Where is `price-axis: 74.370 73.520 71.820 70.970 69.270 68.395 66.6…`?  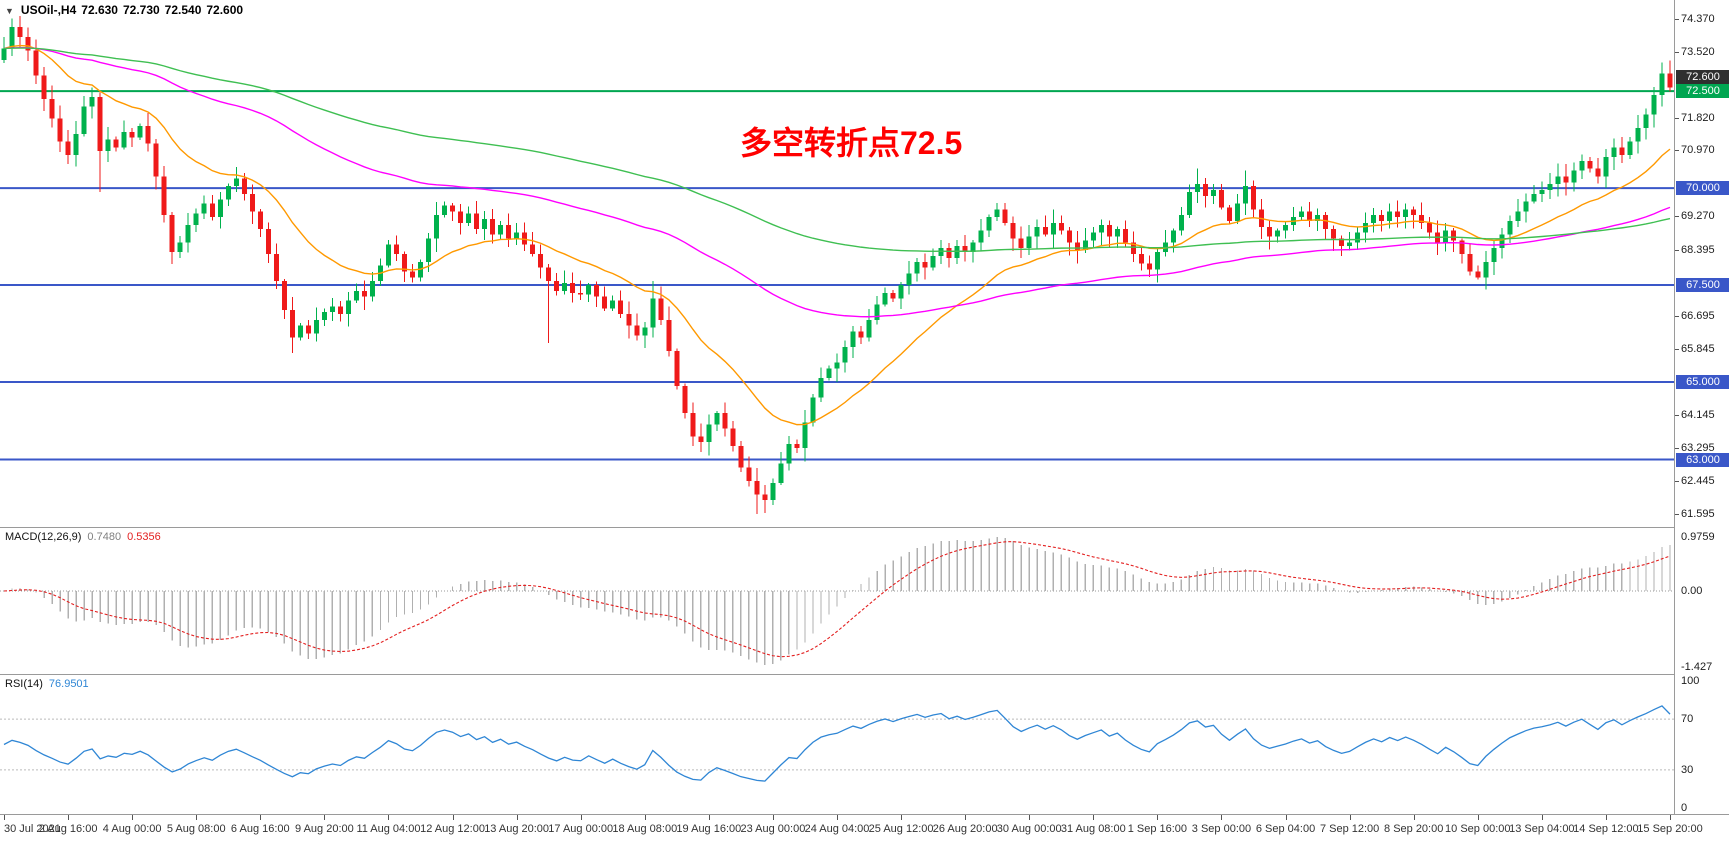
price-axis: 74.370 73.520 71.820 70.970 69.270 68.395 66.6… is located at coordinates (1701, 407).